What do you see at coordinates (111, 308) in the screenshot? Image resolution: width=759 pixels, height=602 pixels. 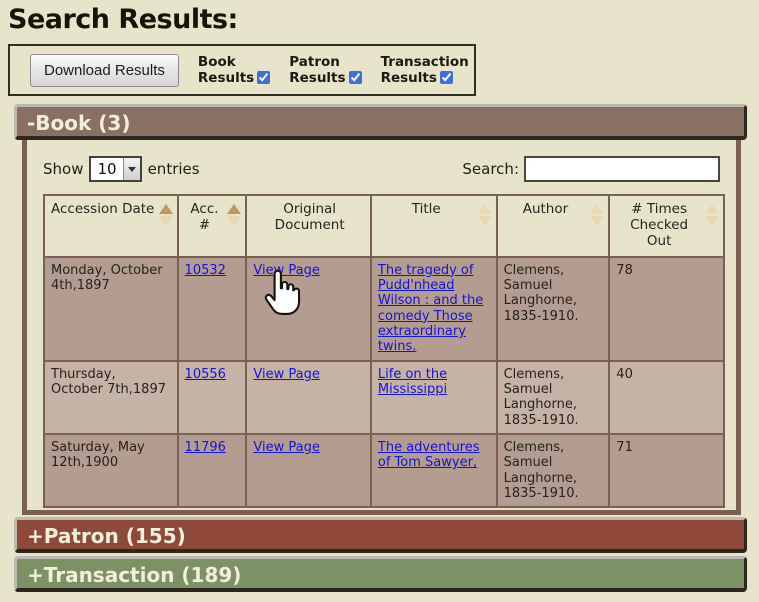 I see `cell-accession-date: Monday, October 4th,1897` at bounding box center [111, 308].